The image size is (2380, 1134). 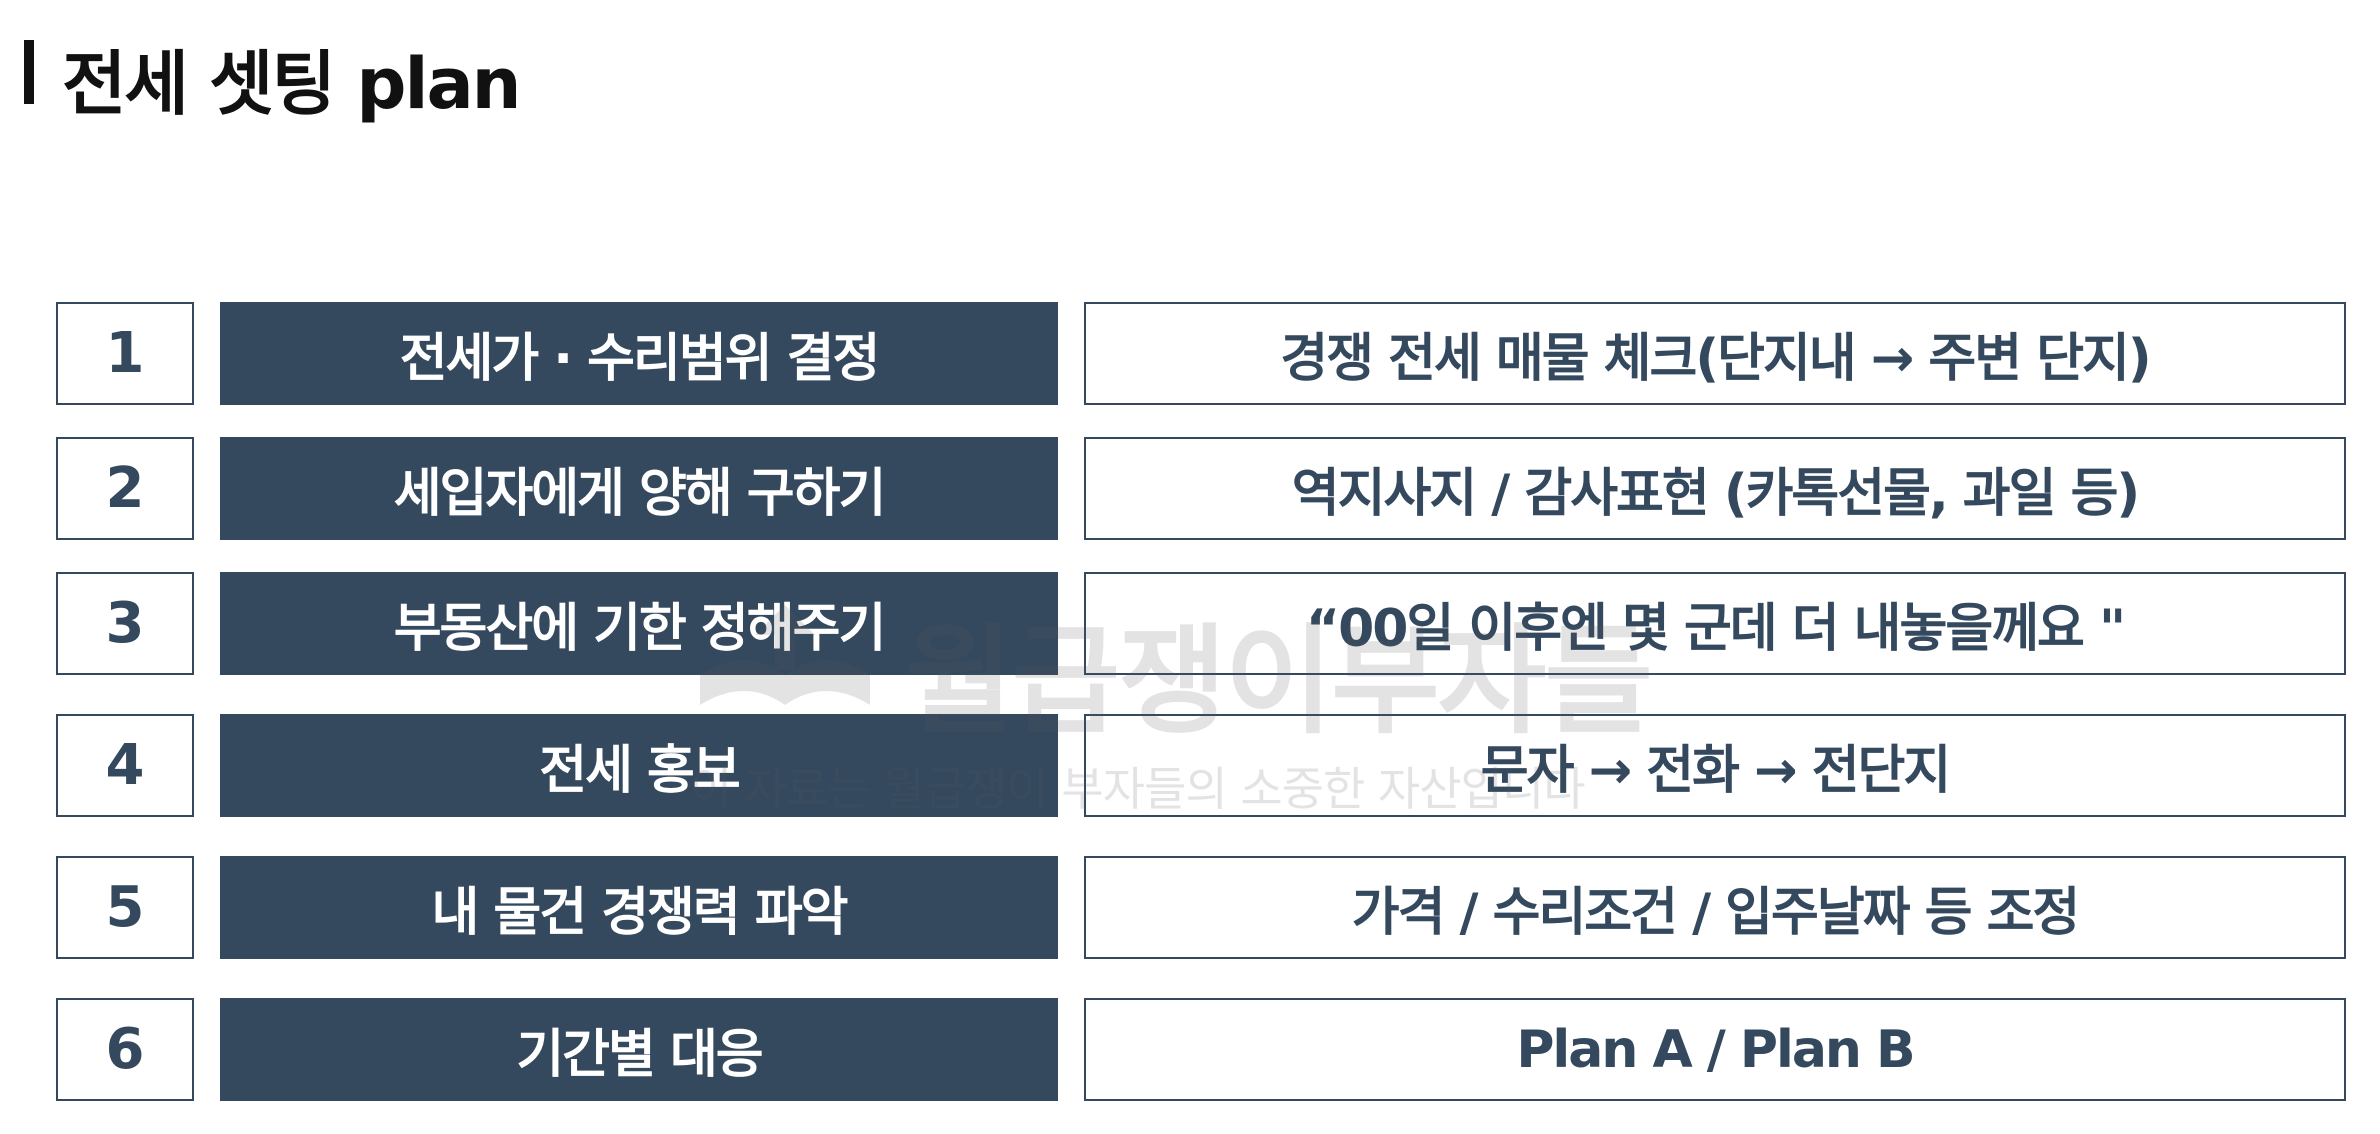 I want to click on step-action: 세입자에게 양해 구하기, so click(x=639, y=488).